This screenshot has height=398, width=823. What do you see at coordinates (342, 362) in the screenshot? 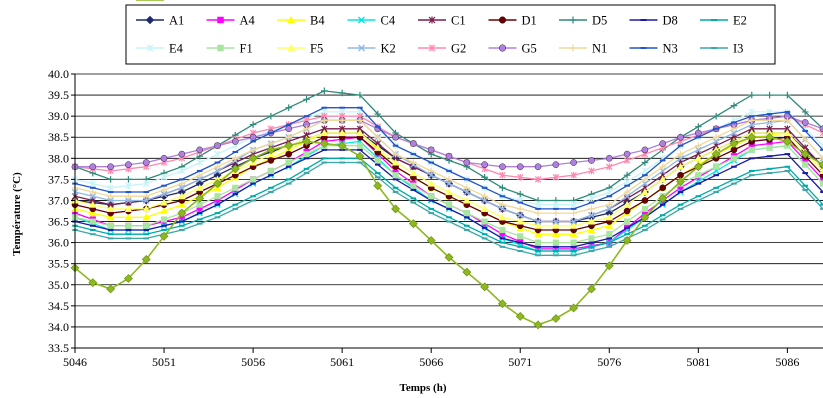
I see `x-tick-label: 5061` at bounding box center [342, 362].